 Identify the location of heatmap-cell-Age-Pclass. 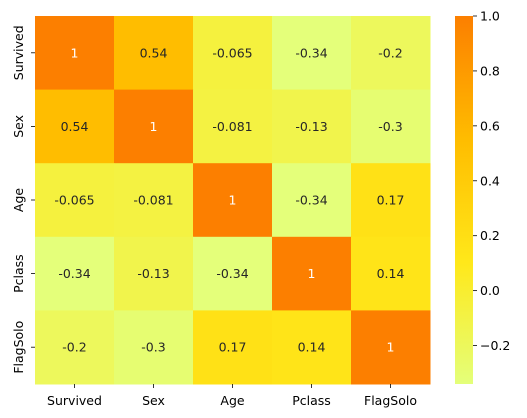
(312, 200).